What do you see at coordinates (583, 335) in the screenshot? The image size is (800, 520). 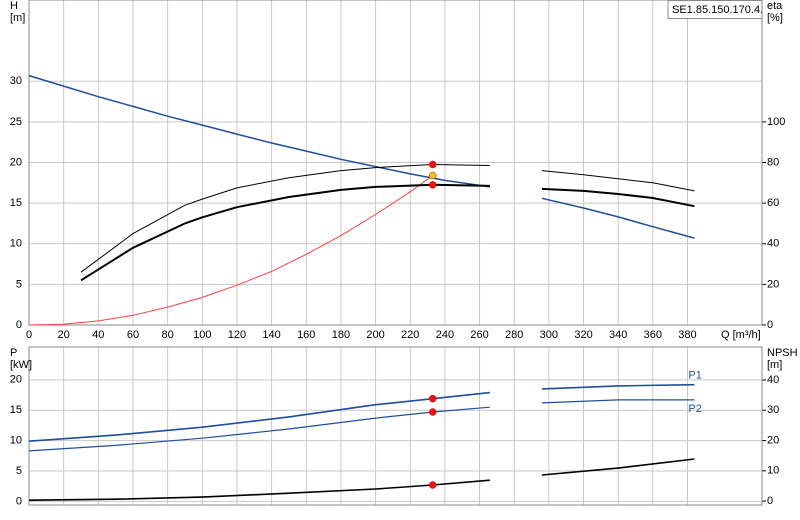 I see `x-tick-label: 320` at bounding box center [583, 335].